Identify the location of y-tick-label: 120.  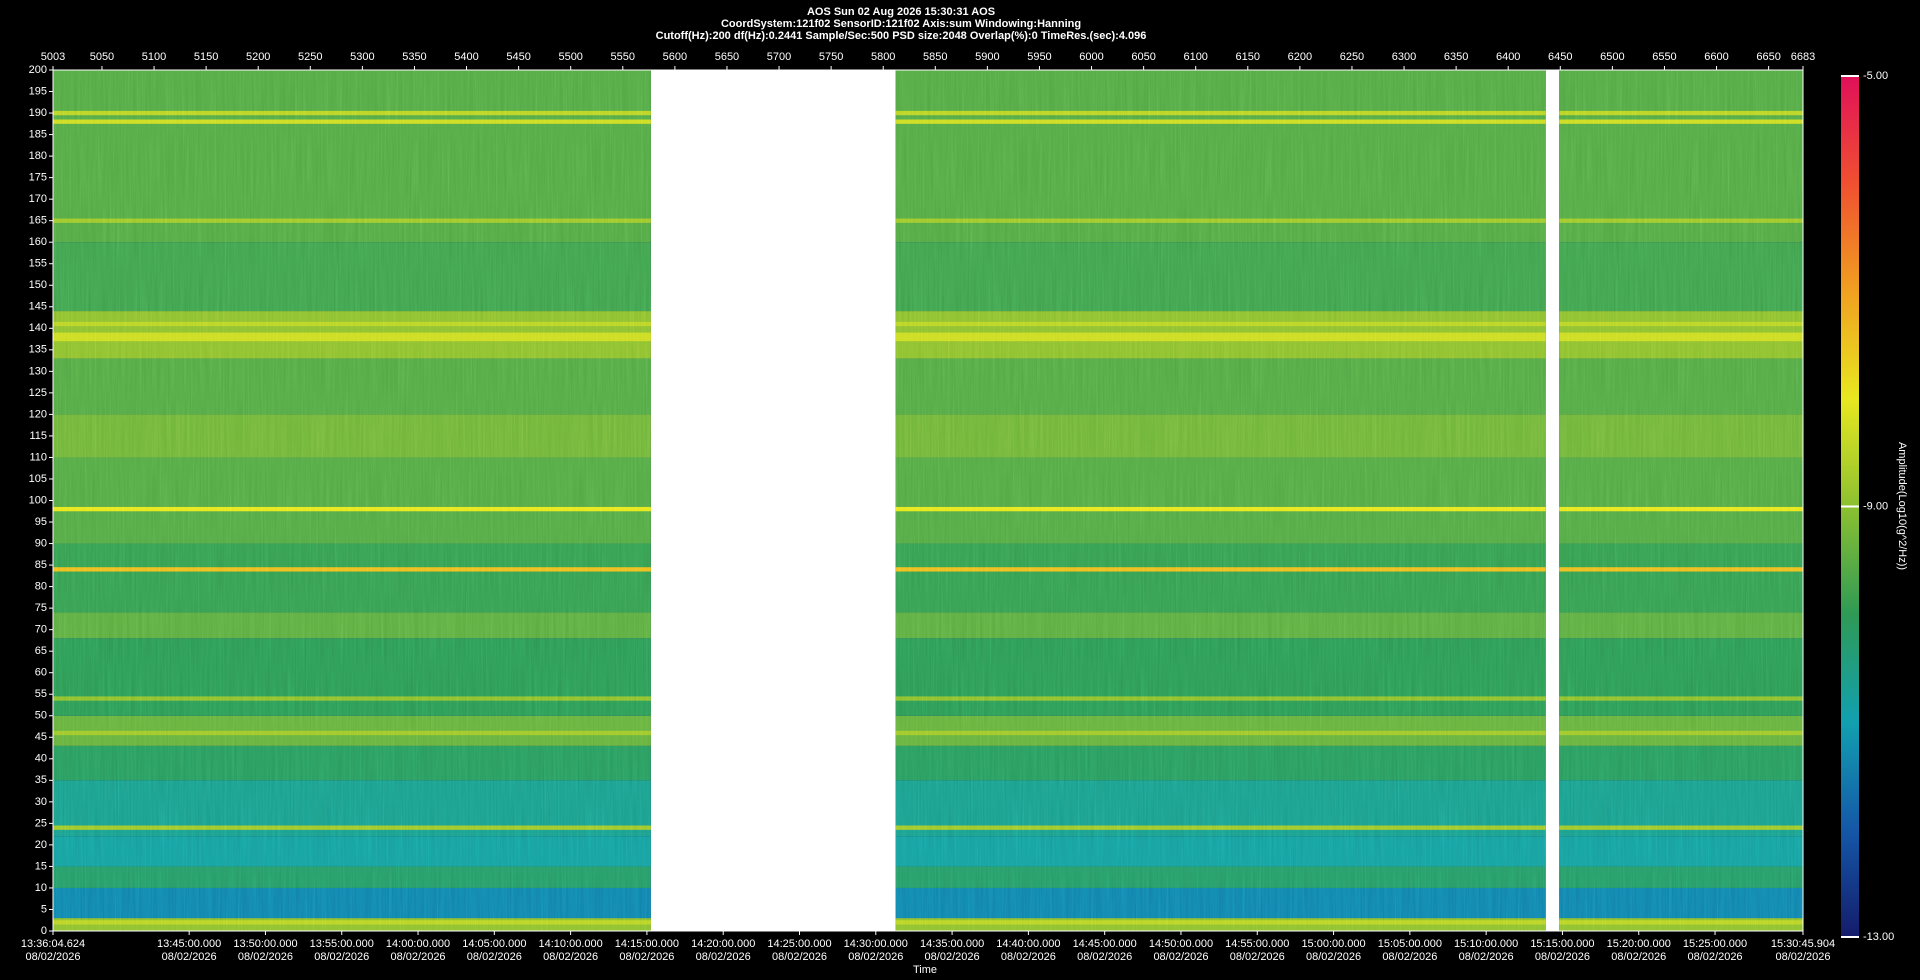
(38, 414).